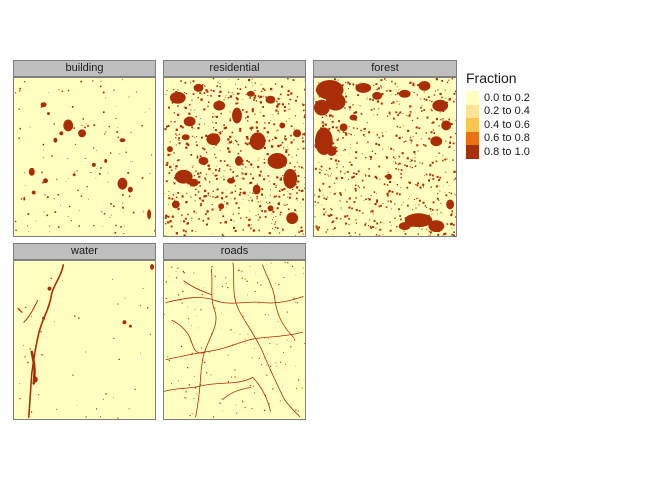 The height and width of the screenshot is (480, 672). What do you see at coordinates (385, 157) in the screenshot?
I see `forest-dots` at bounding box center [385, 157].